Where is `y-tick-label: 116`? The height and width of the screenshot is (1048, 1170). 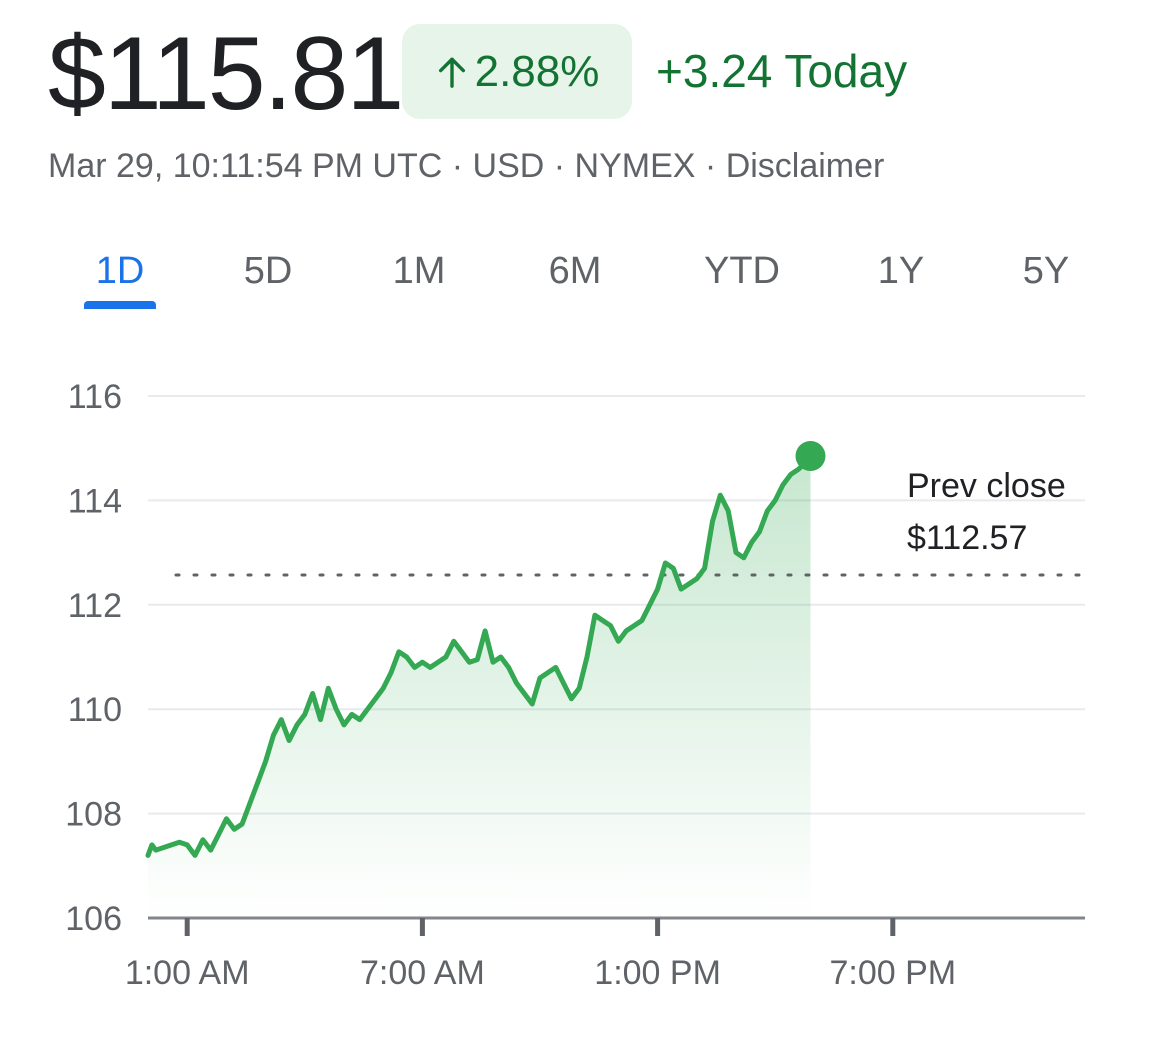
y-tick-label: 116 is located at coordinates (95, 397).